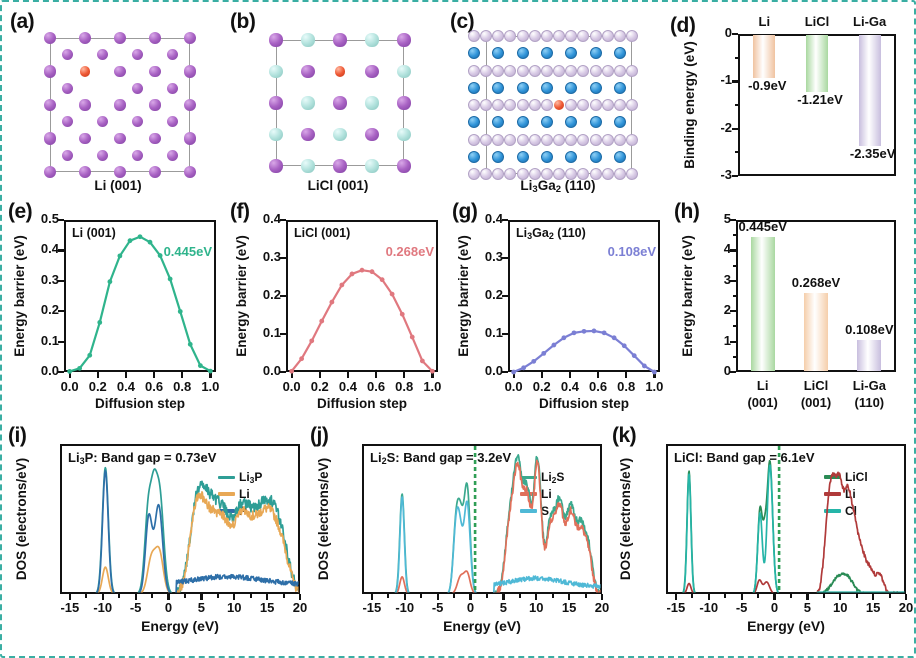 The image size is (916, 658). What do you see at coordinates (404, 134) in the screenshot?
I see `atom-cl` at bounding box center [404, 134].